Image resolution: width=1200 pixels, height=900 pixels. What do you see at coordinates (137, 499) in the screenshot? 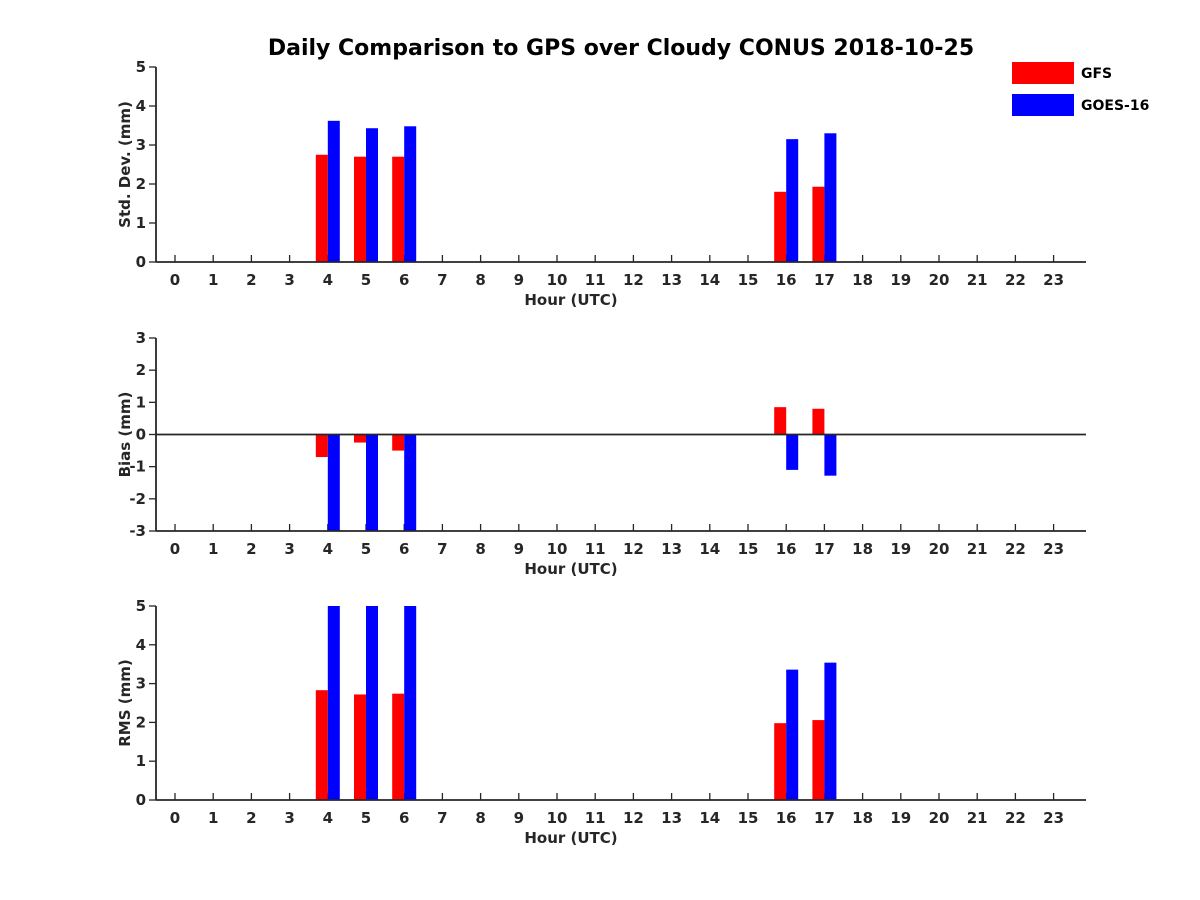
I see `y-tick-label: -2` at bounding box center [137, 499].